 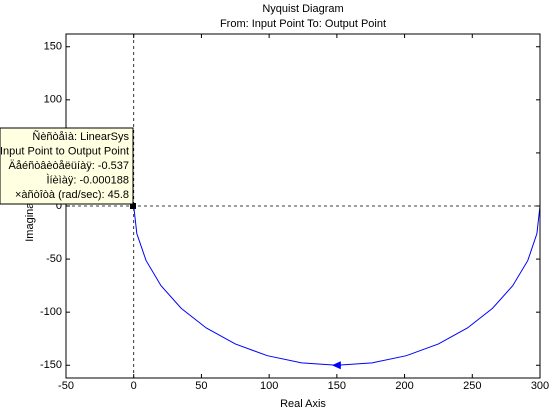 What do you see at coordinates (69, 166) in the screenshot?
I see `datatip-line: Äåéñòâèòåëüíàÿ: -0.537` at bounding box center [69, 166].